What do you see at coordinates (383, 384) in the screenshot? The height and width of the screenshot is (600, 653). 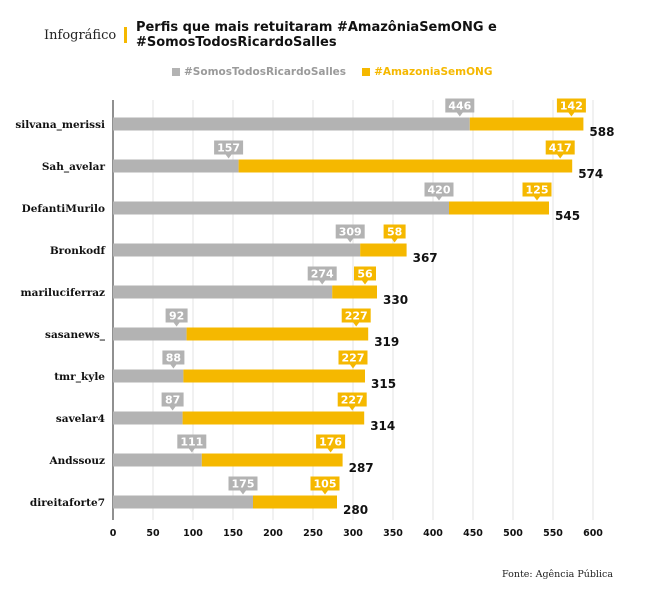 I see `total-label: 315` at bounding box center [383, 384].